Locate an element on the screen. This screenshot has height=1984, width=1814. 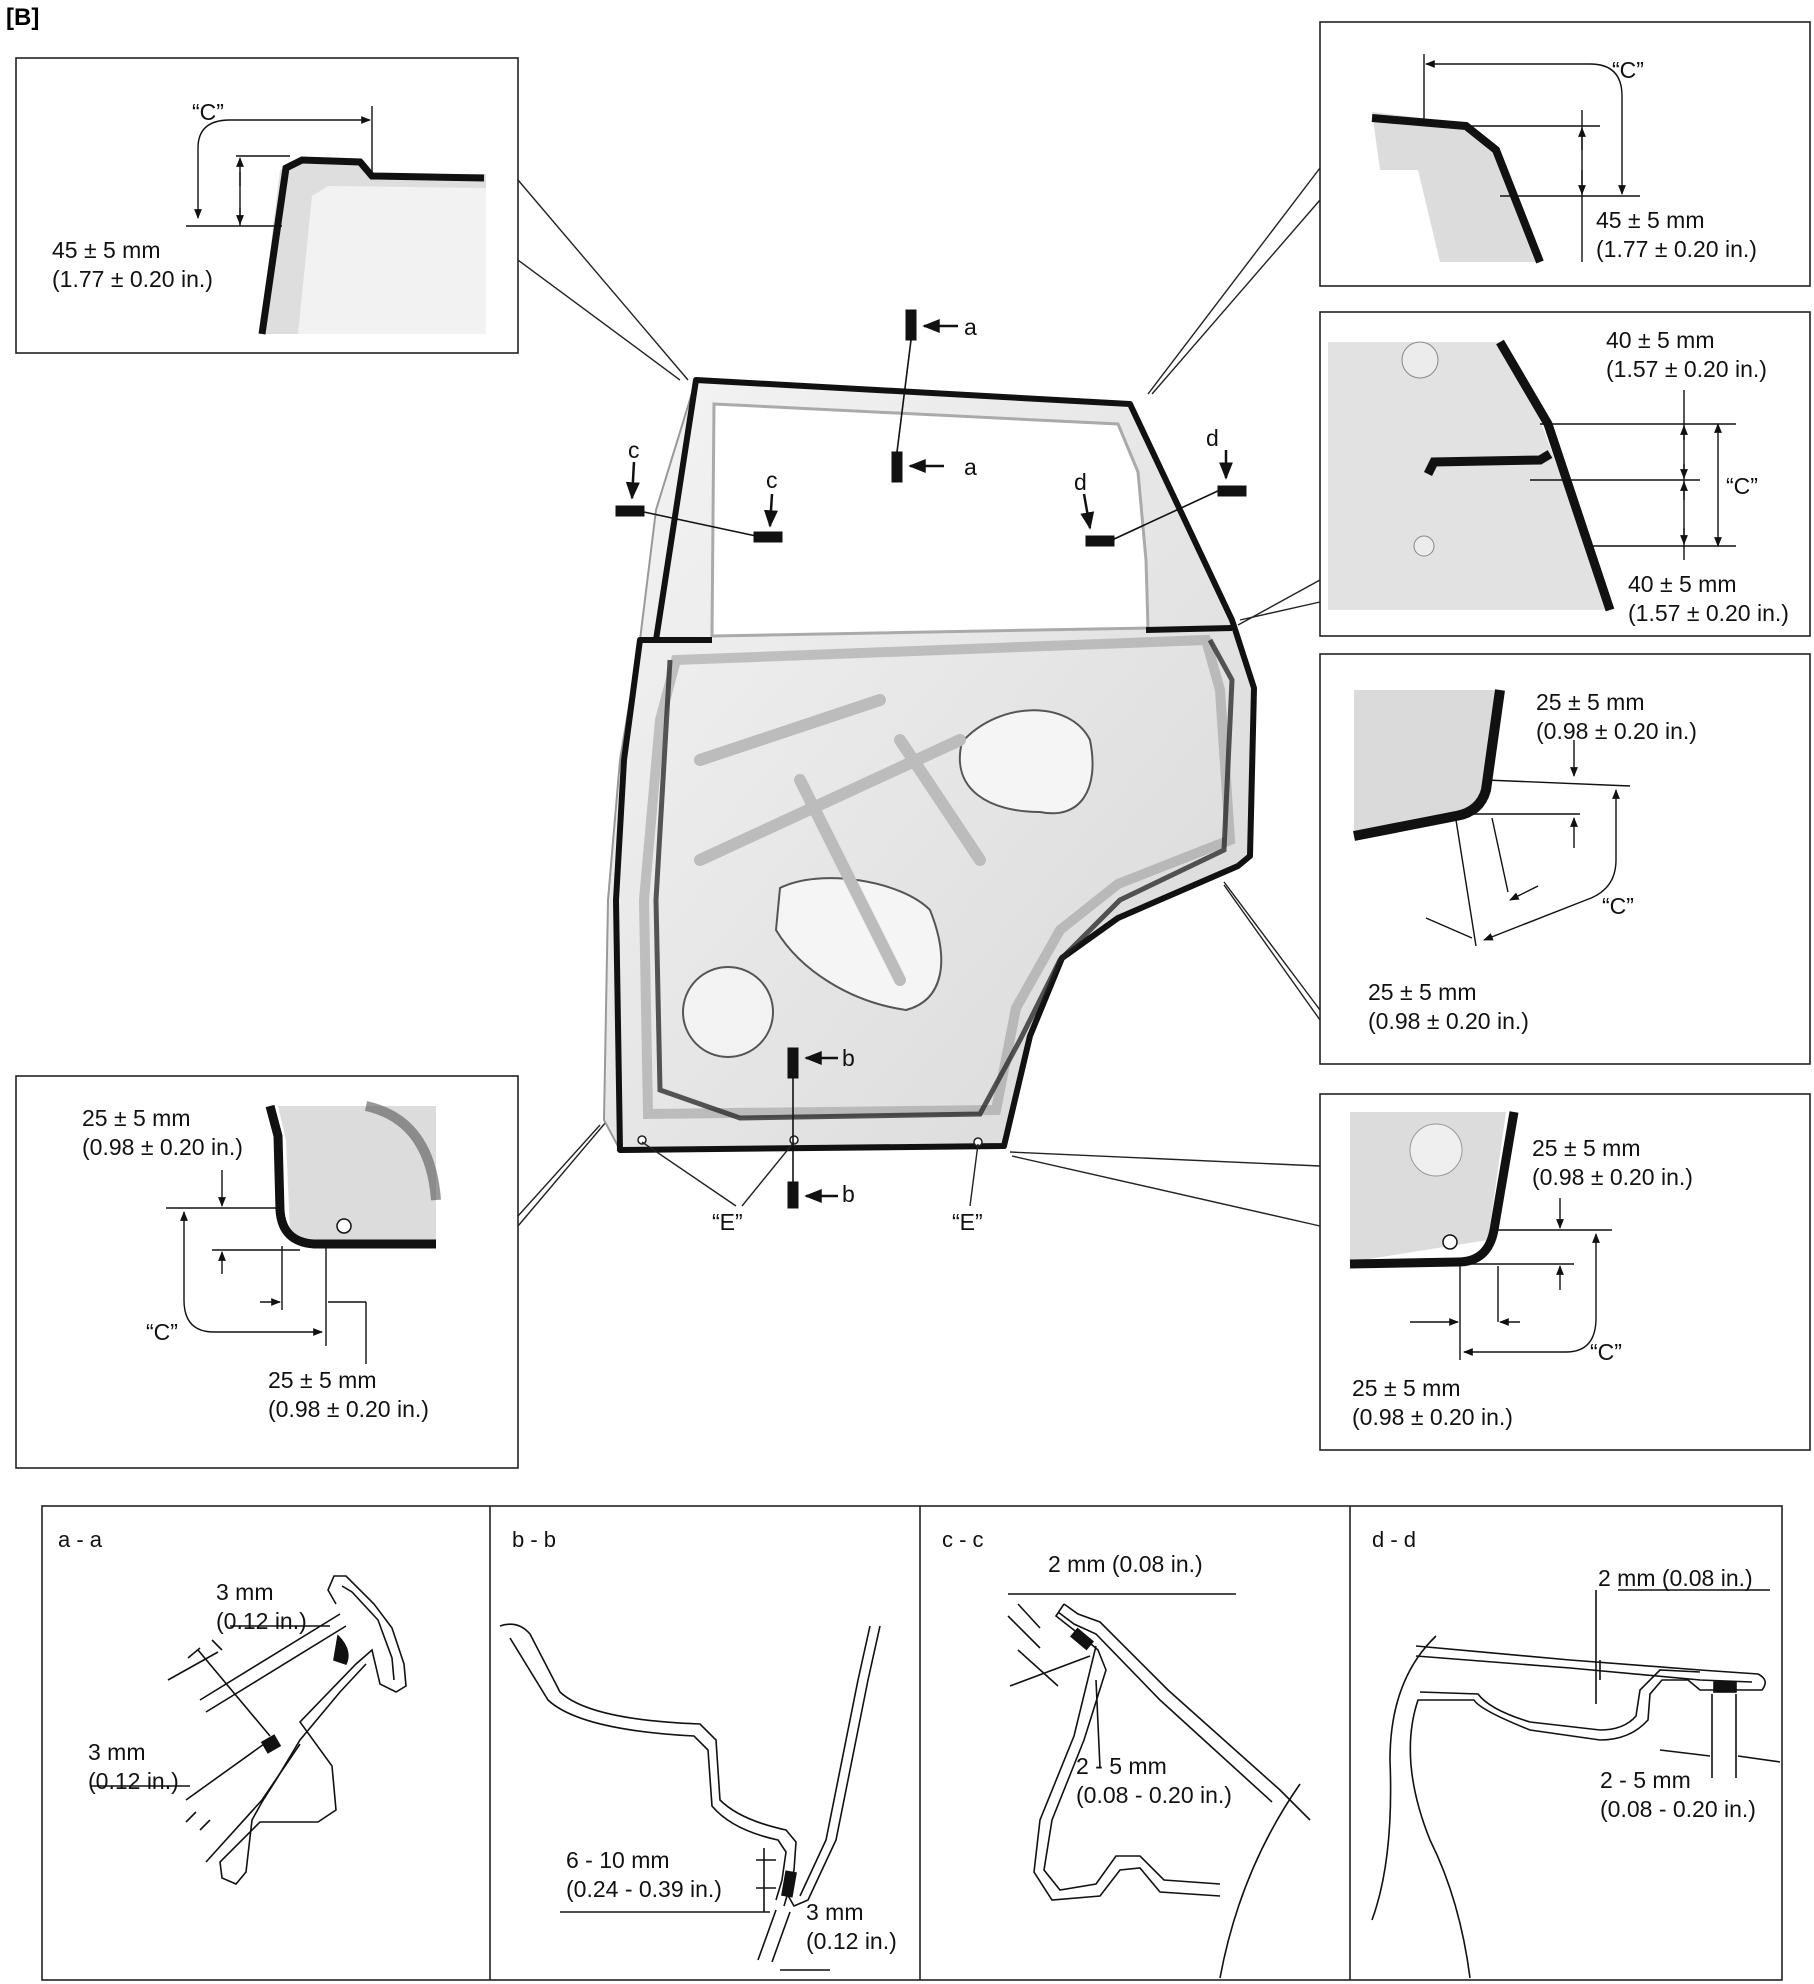
detail-bottom-left-art is located at coordinates (303, 1232).